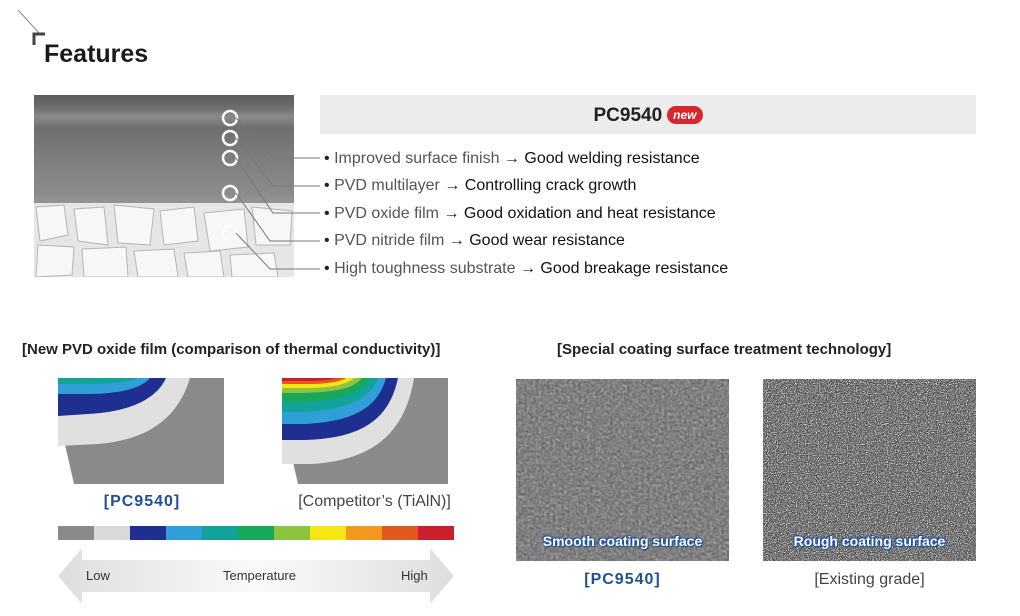 Image resolution: width=1020 pixels, height=616 pixels. I want to click on new-badge: new, so click(685, 115).